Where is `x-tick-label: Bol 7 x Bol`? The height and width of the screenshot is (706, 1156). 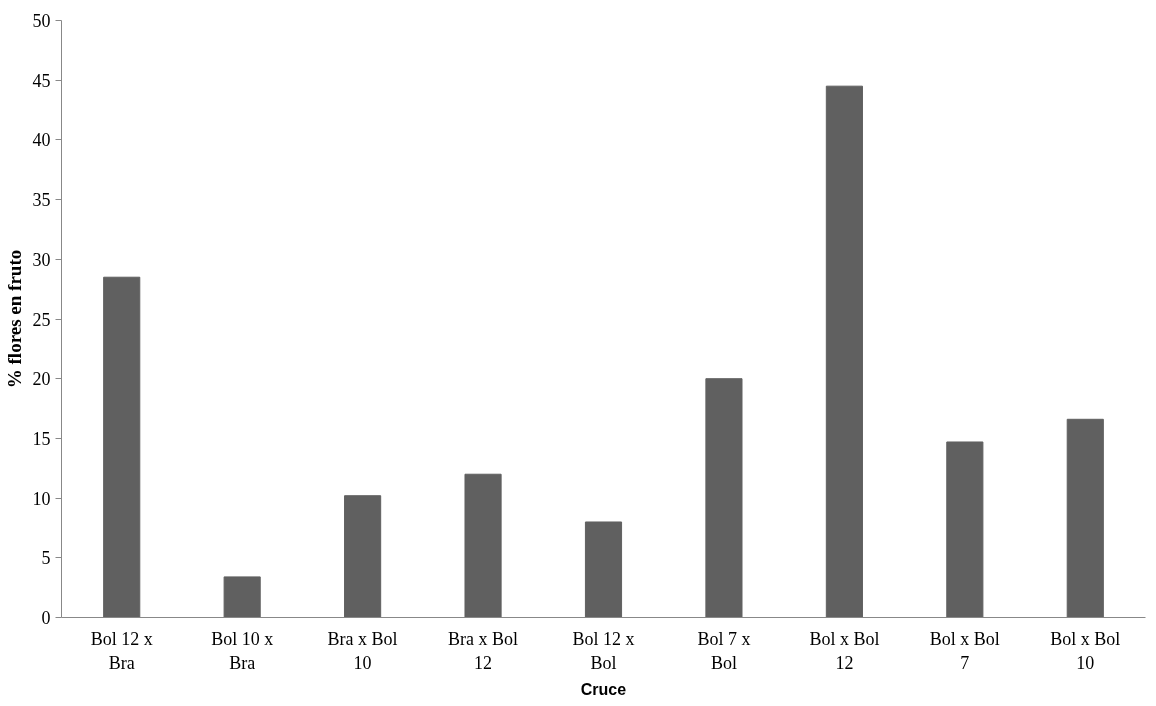
x-tick-label: Bol 7 x Bol is located at coordinates (724, 650).